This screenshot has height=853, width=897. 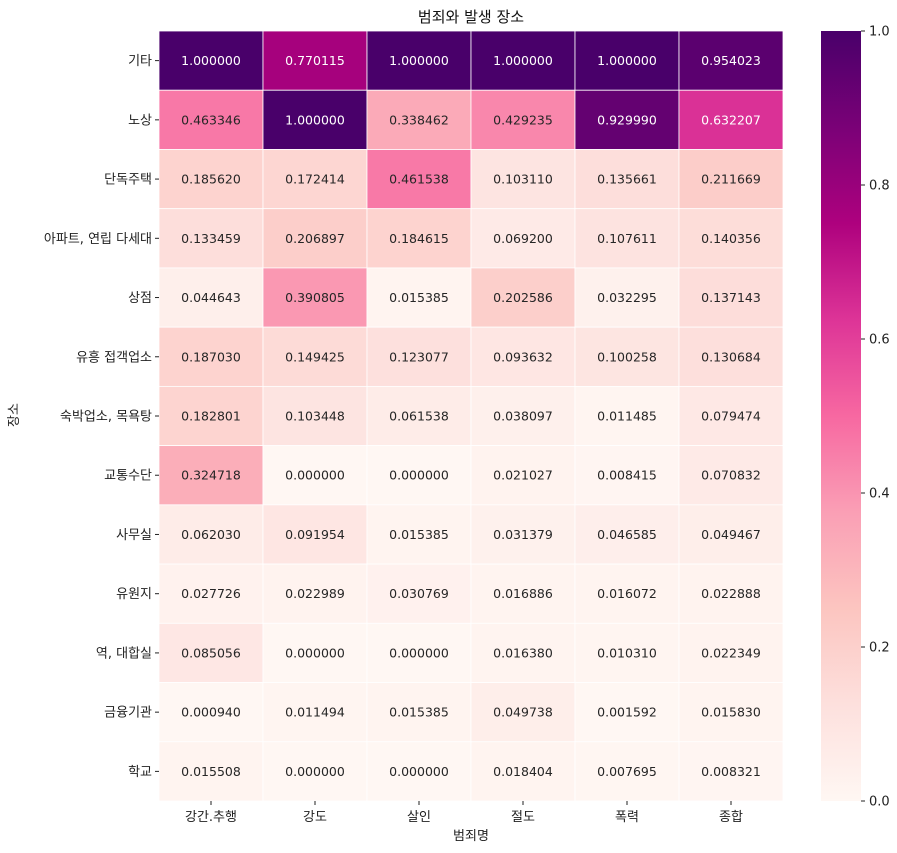 I want to click on cell-value-label: 0.062030, so click(x=211, y=534).